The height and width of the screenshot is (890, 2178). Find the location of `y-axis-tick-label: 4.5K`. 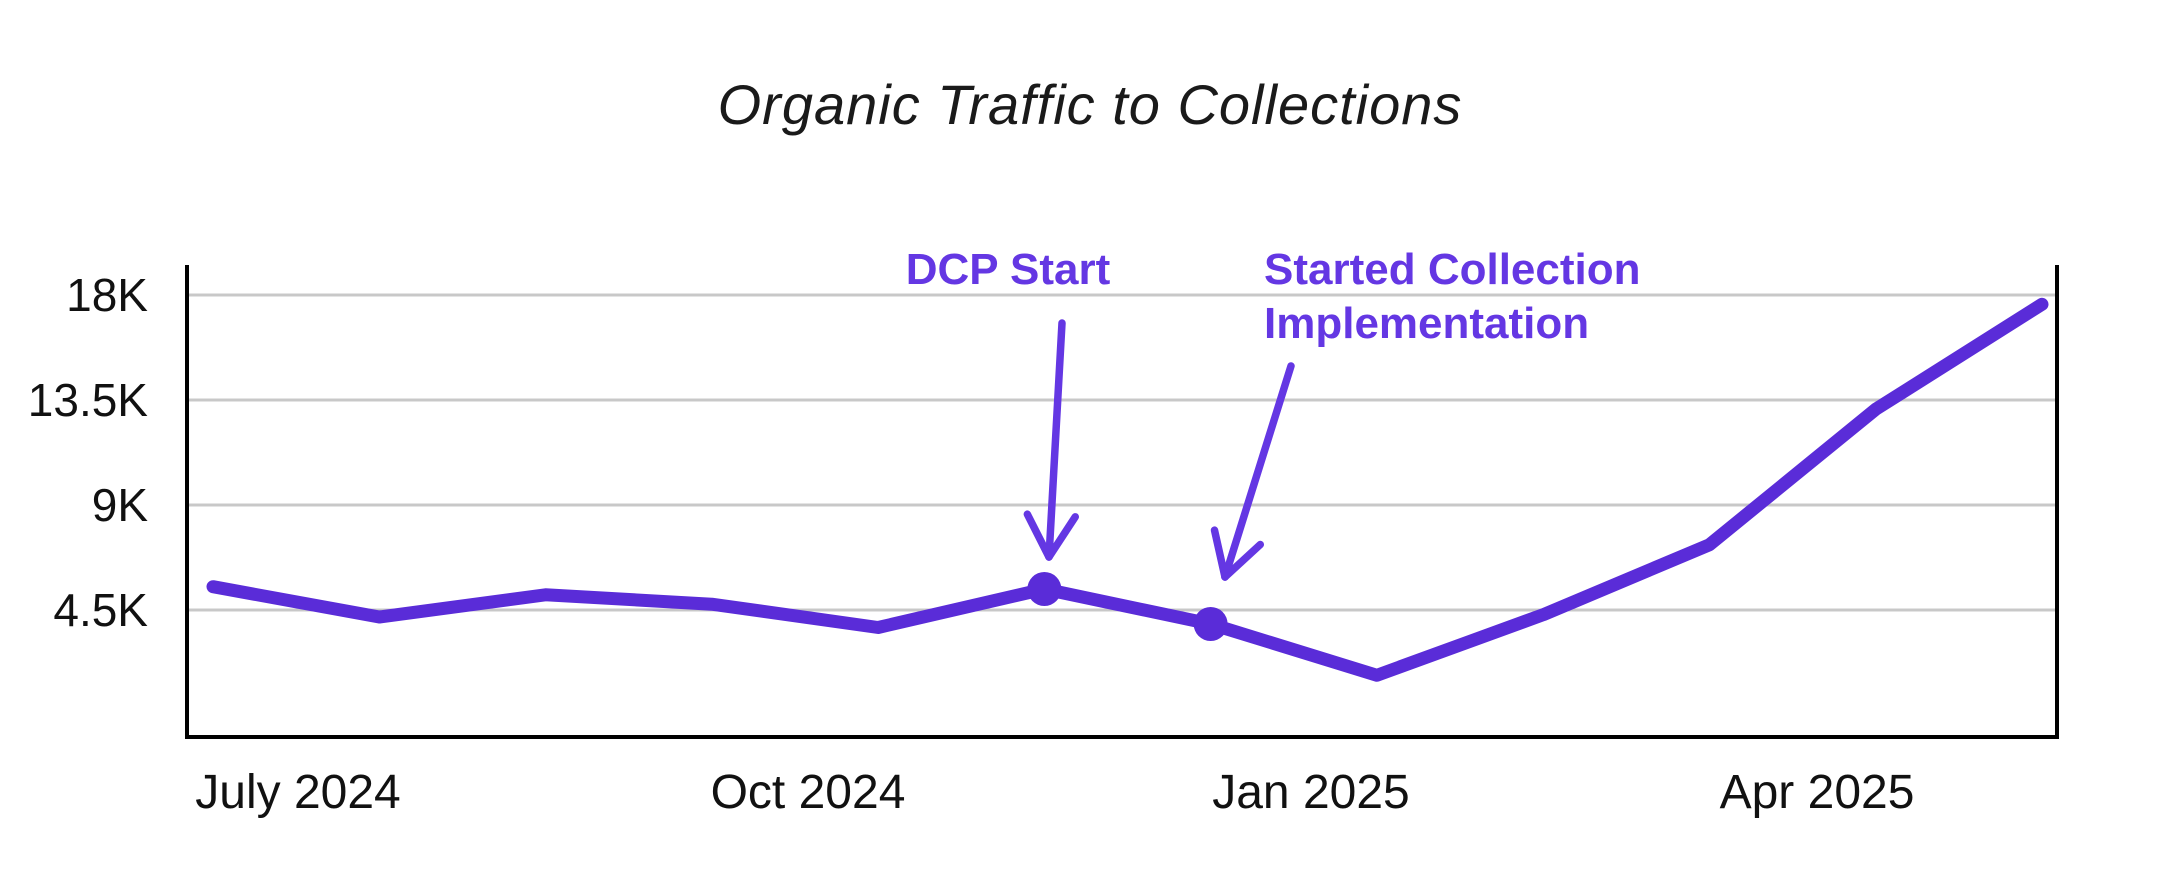

y-axis-tick-label: 4.5K is located at coordinates (100, 610).